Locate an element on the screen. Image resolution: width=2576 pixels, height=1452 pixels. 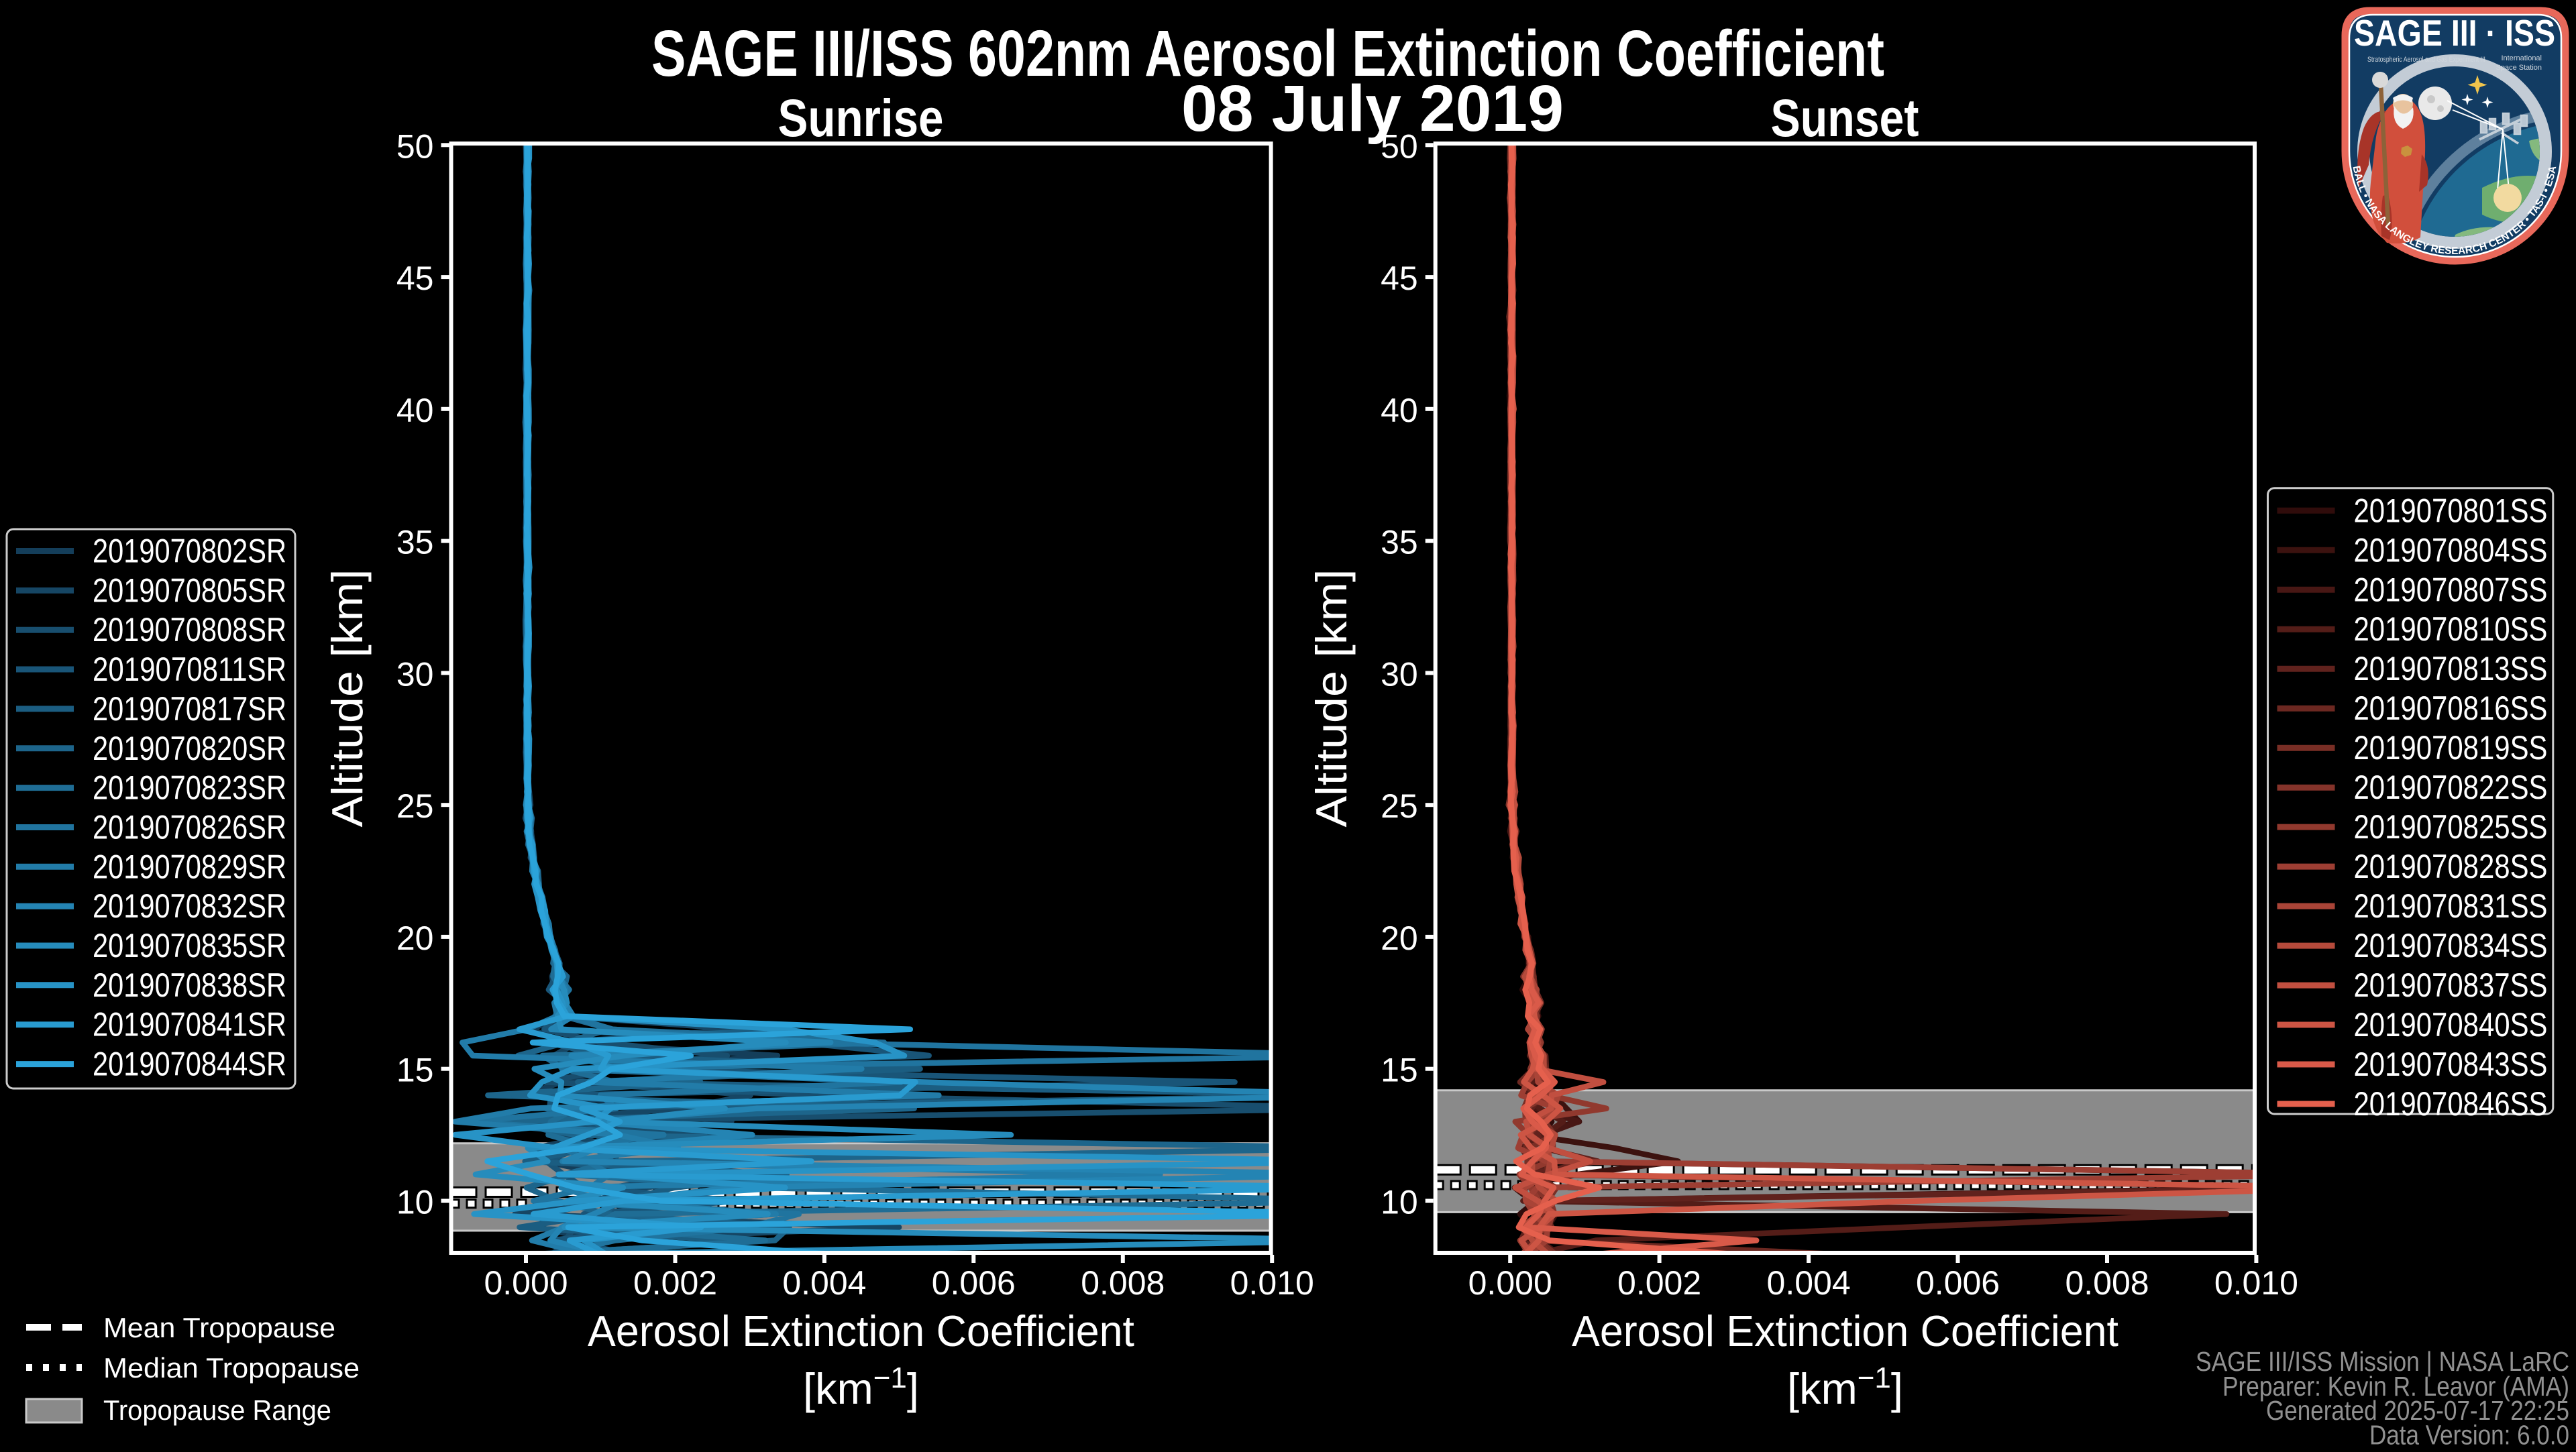
svg-text: 2019070820SR is located at coordinates (189, 749).